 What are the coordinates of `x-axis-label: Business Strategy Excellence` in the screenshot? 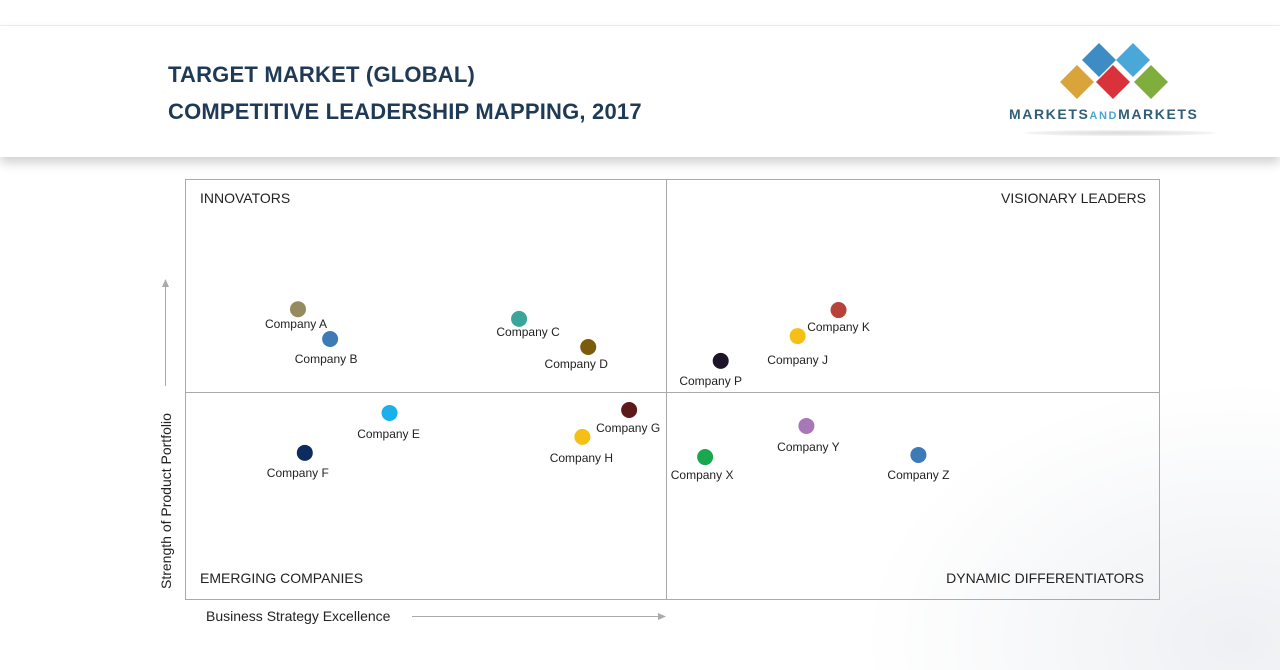 It's located at (298, 616).